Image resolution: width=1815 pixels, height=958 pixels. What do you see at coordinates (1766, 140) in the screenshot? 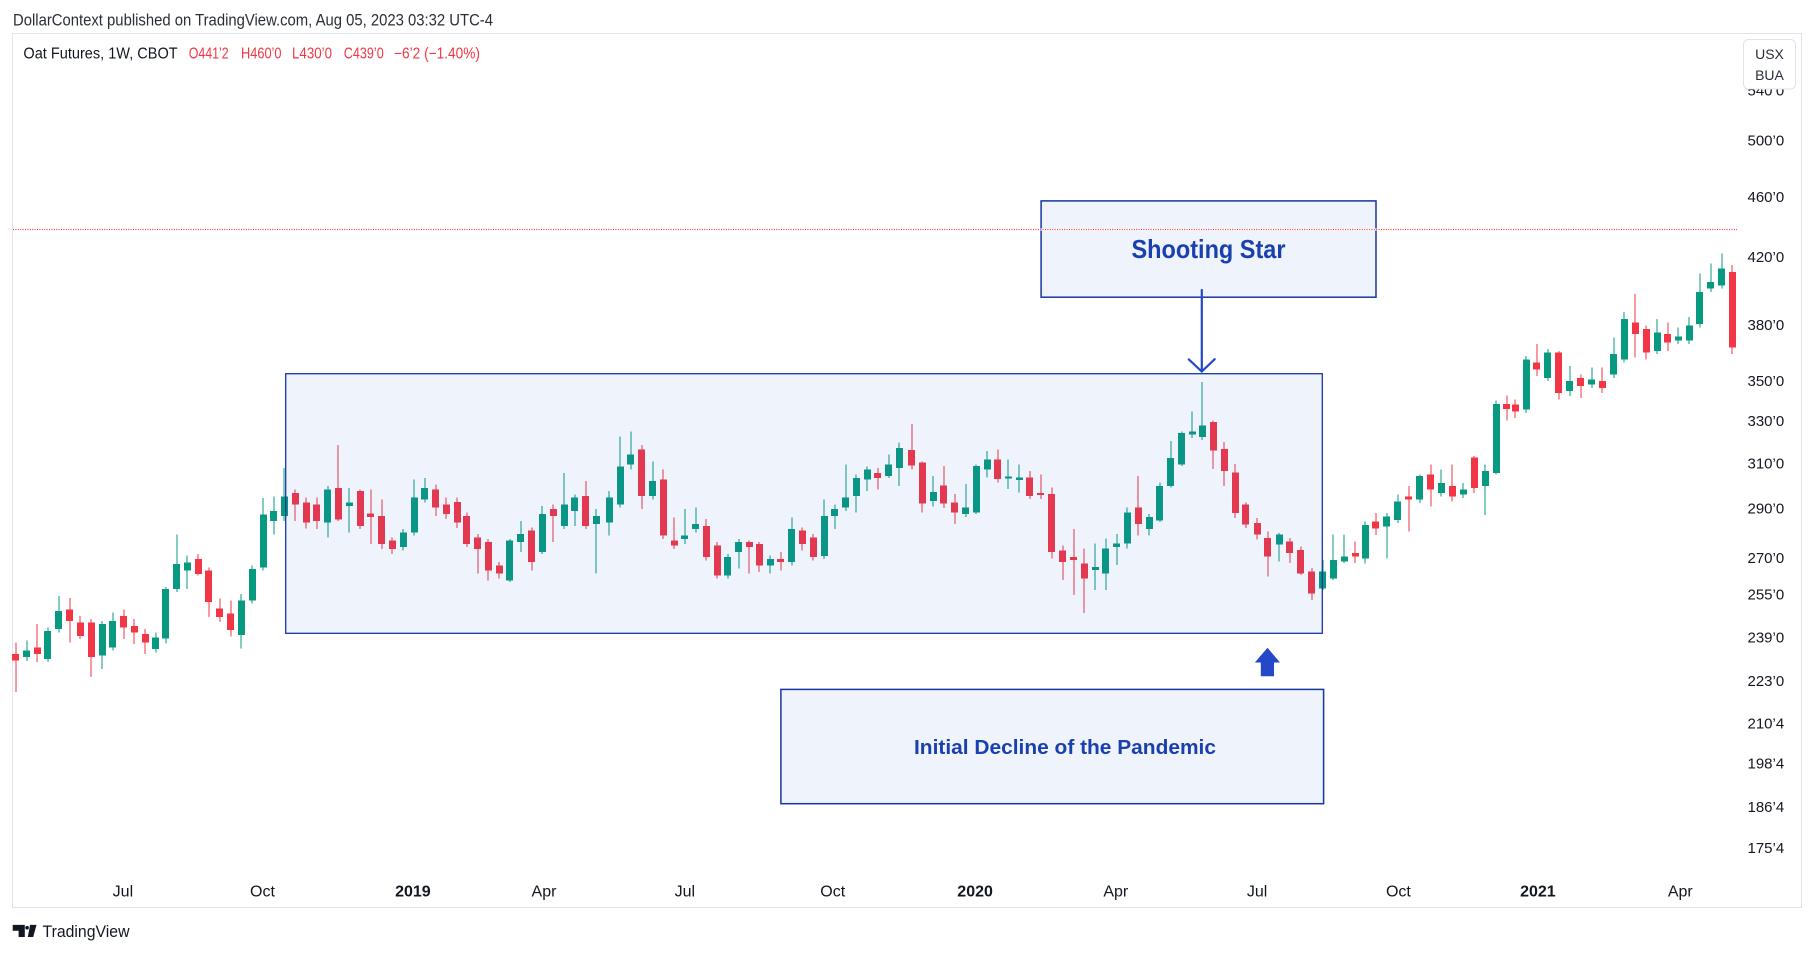
I see `svg-text: 500’0` at bounding box center [1766, 140].